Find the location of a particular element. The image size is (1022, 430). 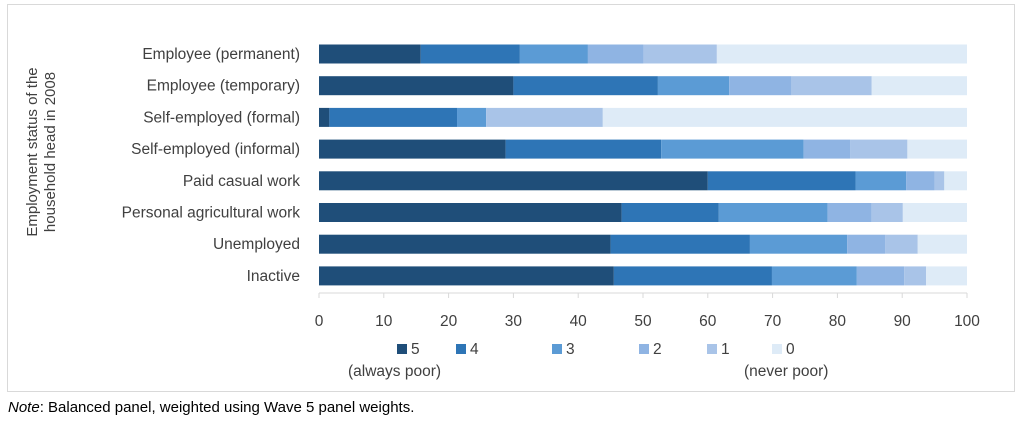

legend-label: 5 is located at coordinates (415, 349).